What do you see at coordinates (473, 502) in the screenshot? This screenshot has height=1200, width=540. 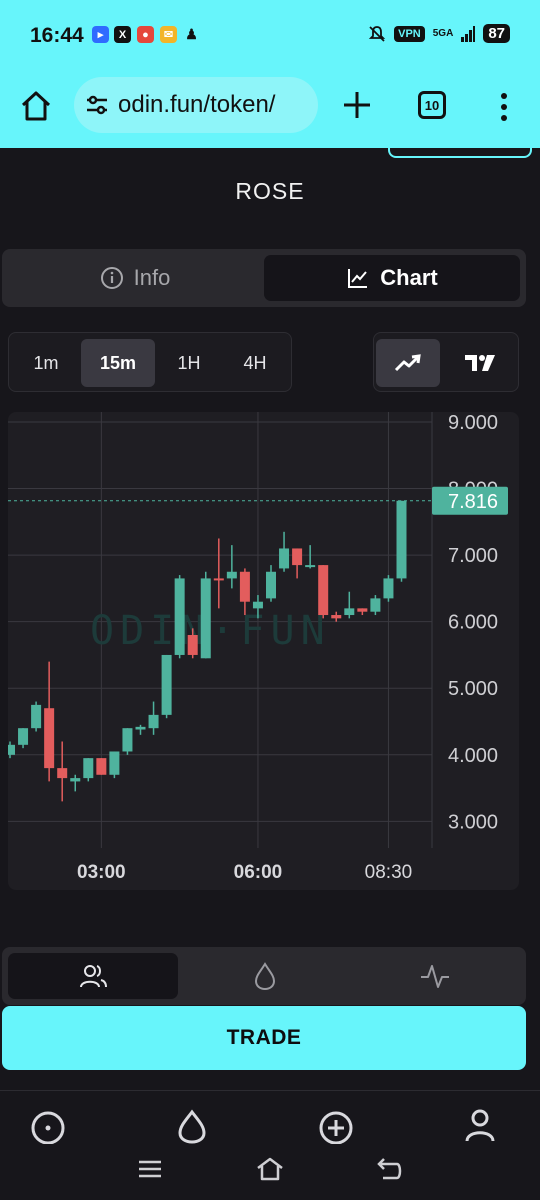 I see `current-price-label: 7.816` at bounding box center [473, 502].